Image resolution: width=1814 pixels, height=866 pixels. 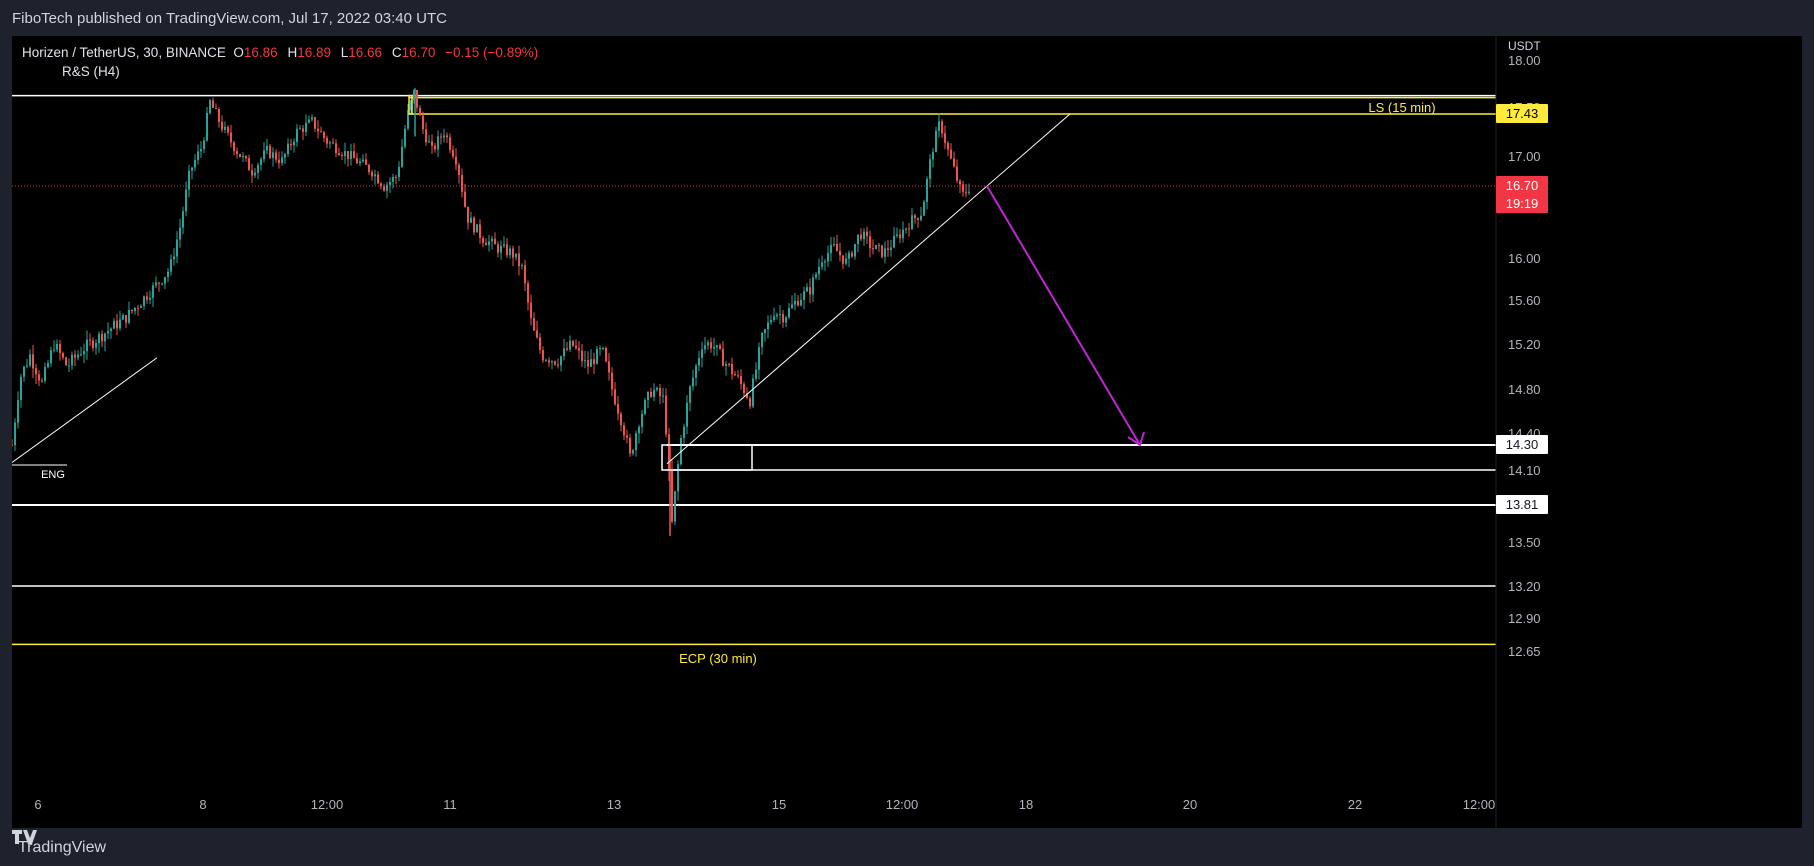 What do you see at coordinates (1063, 315) in the screenshot?
I see `projection-arrow-shaft` at bounding box center [1063, 315].